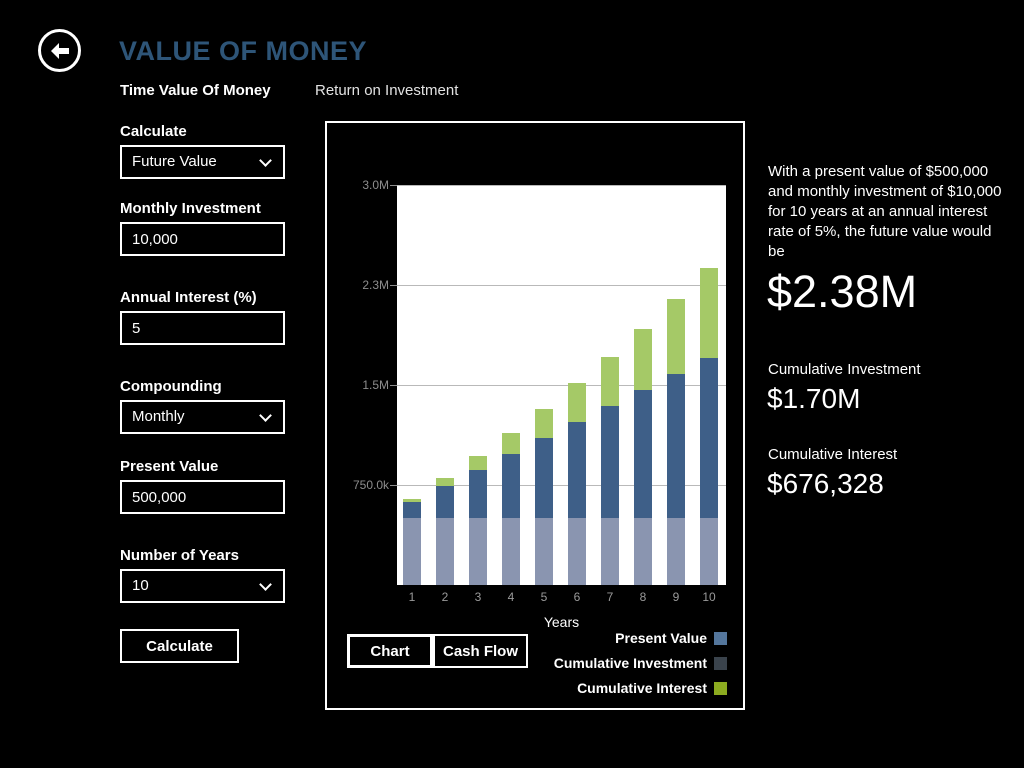 The height and width of the screenshot is (768, 1024). What do you see at coordinates (174, 161) in the screenshot?
I see `calculate-dropdown-value: Future Value` at bounding box center [174, 161].